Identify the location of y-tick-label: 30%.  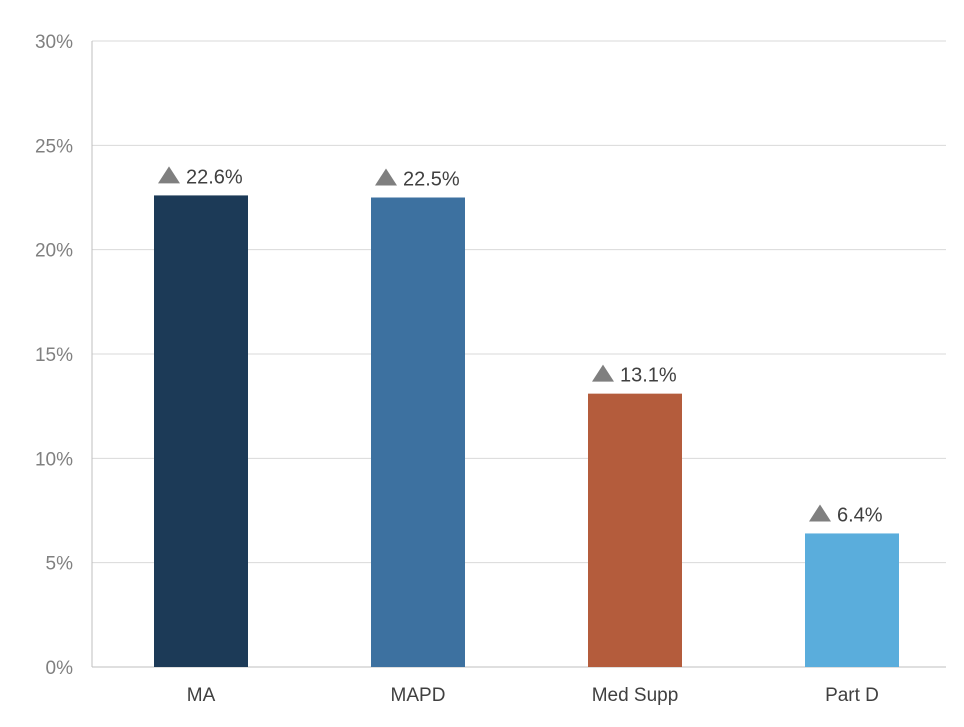
(54, 42).